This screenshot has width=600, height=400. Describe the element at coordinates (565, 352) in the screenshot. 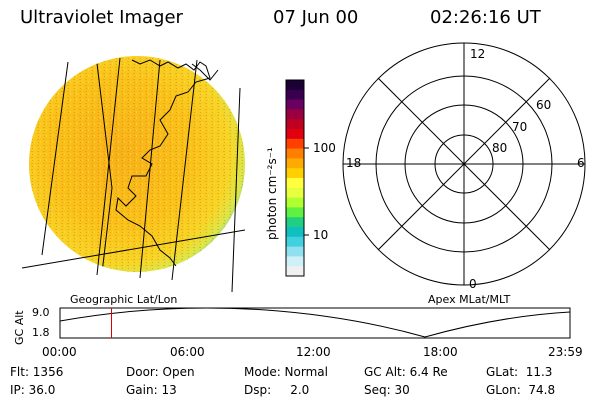

I see `xtick-2359: 23:59` at that location.